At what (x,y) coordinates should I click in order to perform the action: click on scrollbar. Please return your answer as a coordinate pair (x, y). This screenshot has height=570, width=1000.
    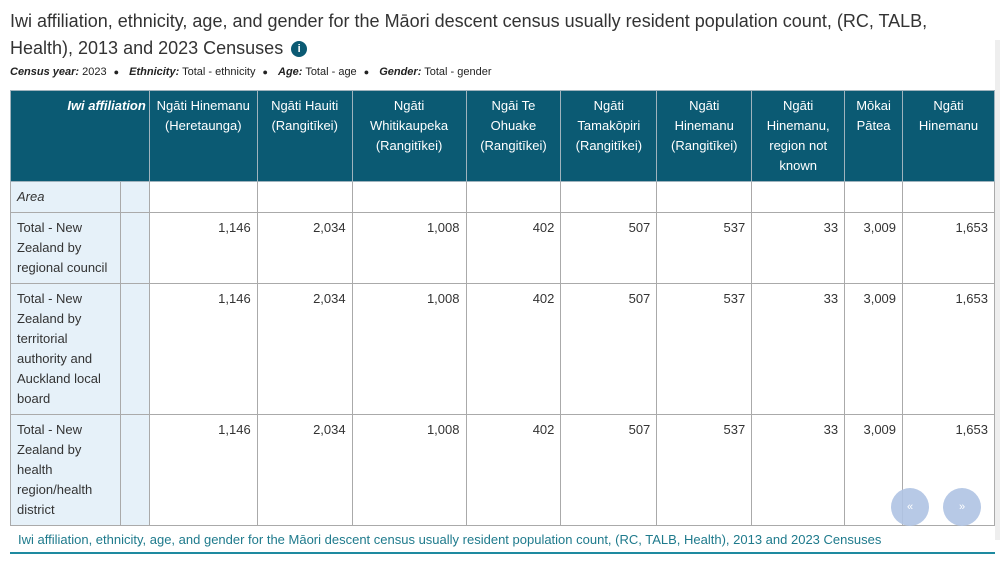
    Looking at the image, I should click on (997, 290).